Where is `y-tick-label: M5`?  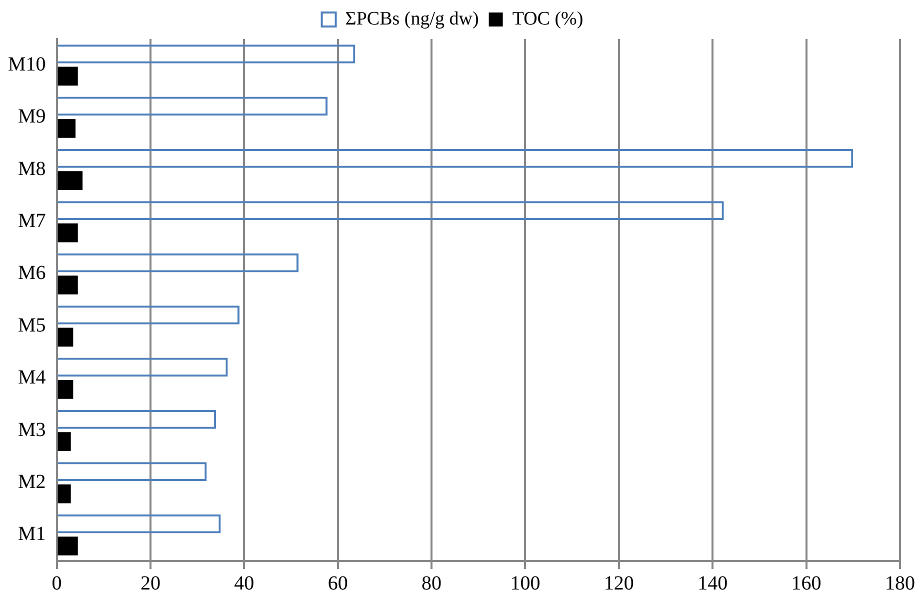
y-tick-label: M5 is located at coordinates (32, 325).